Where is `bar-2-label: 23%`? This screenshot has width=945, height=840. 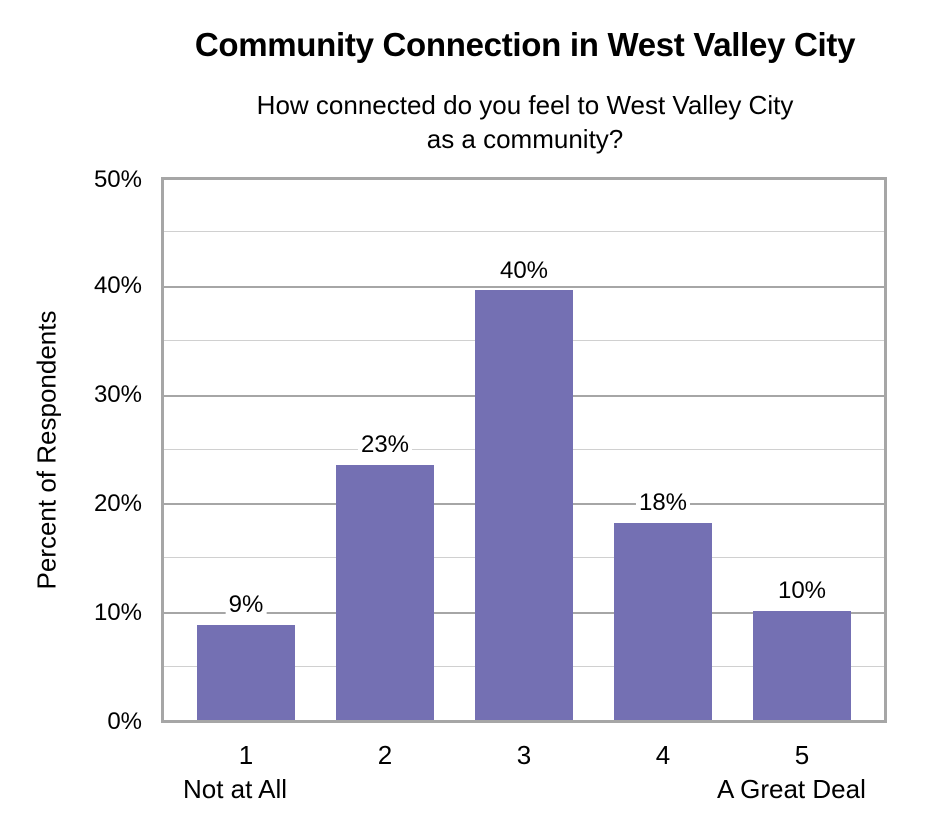 bar-2-label: 23% is located at coordinates (385, 445).